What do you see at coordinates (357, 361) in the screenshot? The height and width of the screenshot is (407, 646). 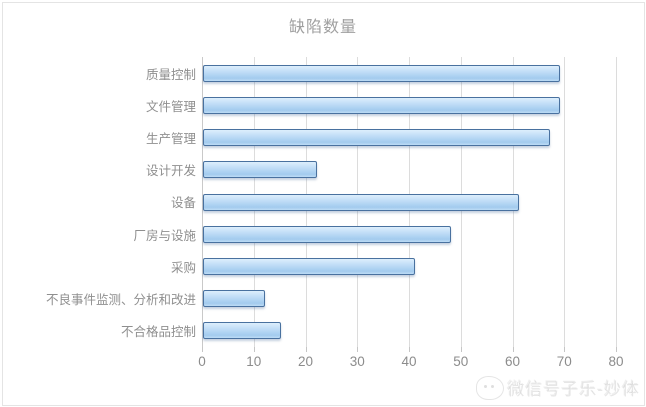 I see `x-tick-label: 30` at bounding box center [357, 361].